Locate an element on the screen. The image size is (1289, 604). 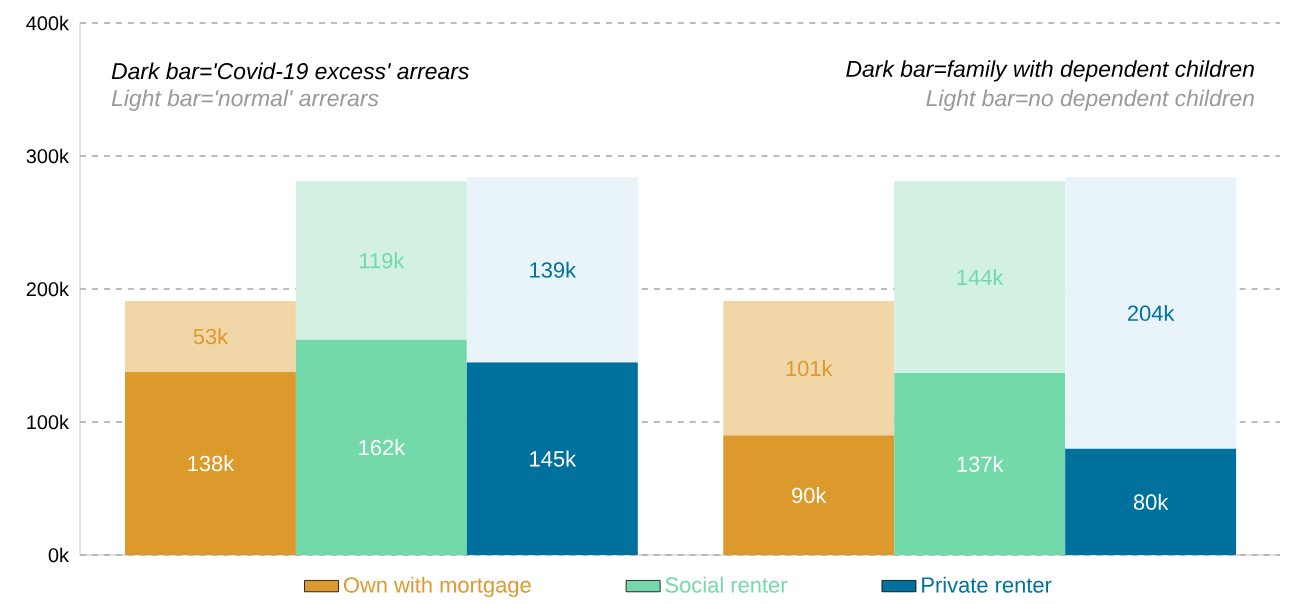
data-label: 144k is located at coordinates (980, 277).